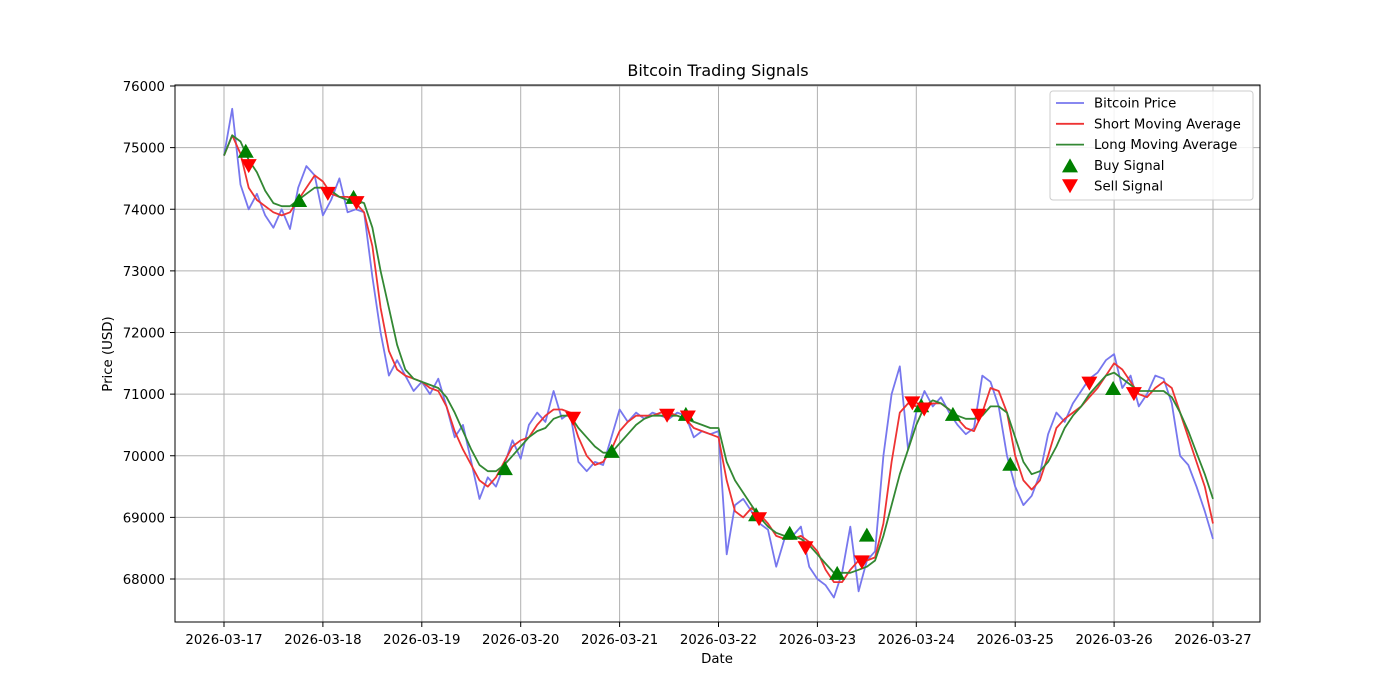  What do you see at coordinates (1015, 640) in the screenshot?
I see `x-tick-label: 2026-03-25` at bounding box center [1015, 640].